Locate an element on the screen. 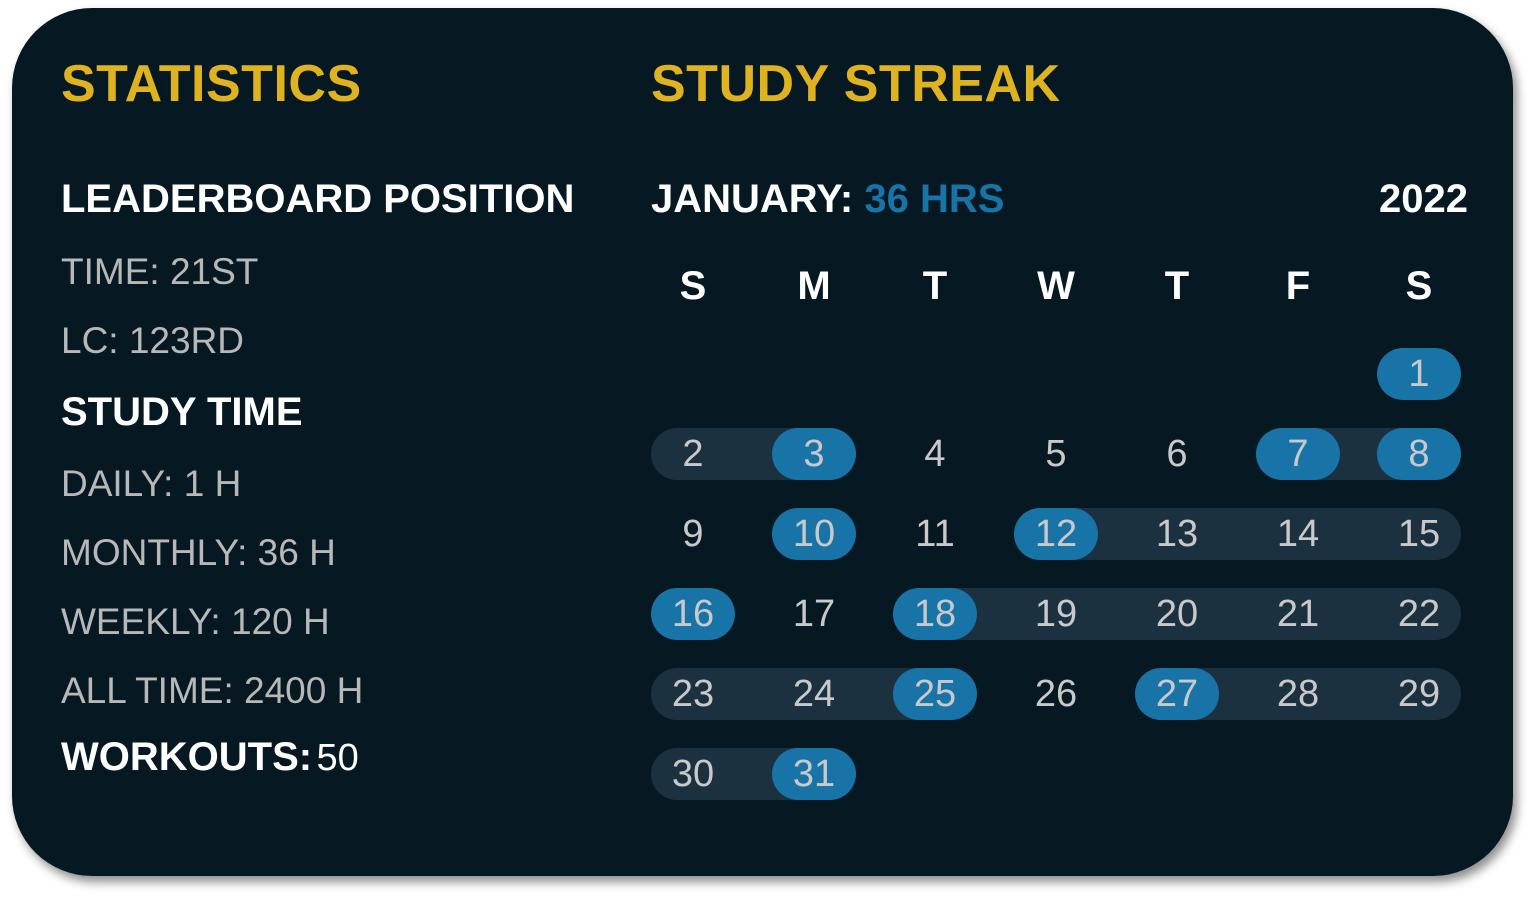 Image resolution: width=1537 pixels, height=904 pixels. workouts-label: WORKOUTS: is located at coordinates (187, 757).